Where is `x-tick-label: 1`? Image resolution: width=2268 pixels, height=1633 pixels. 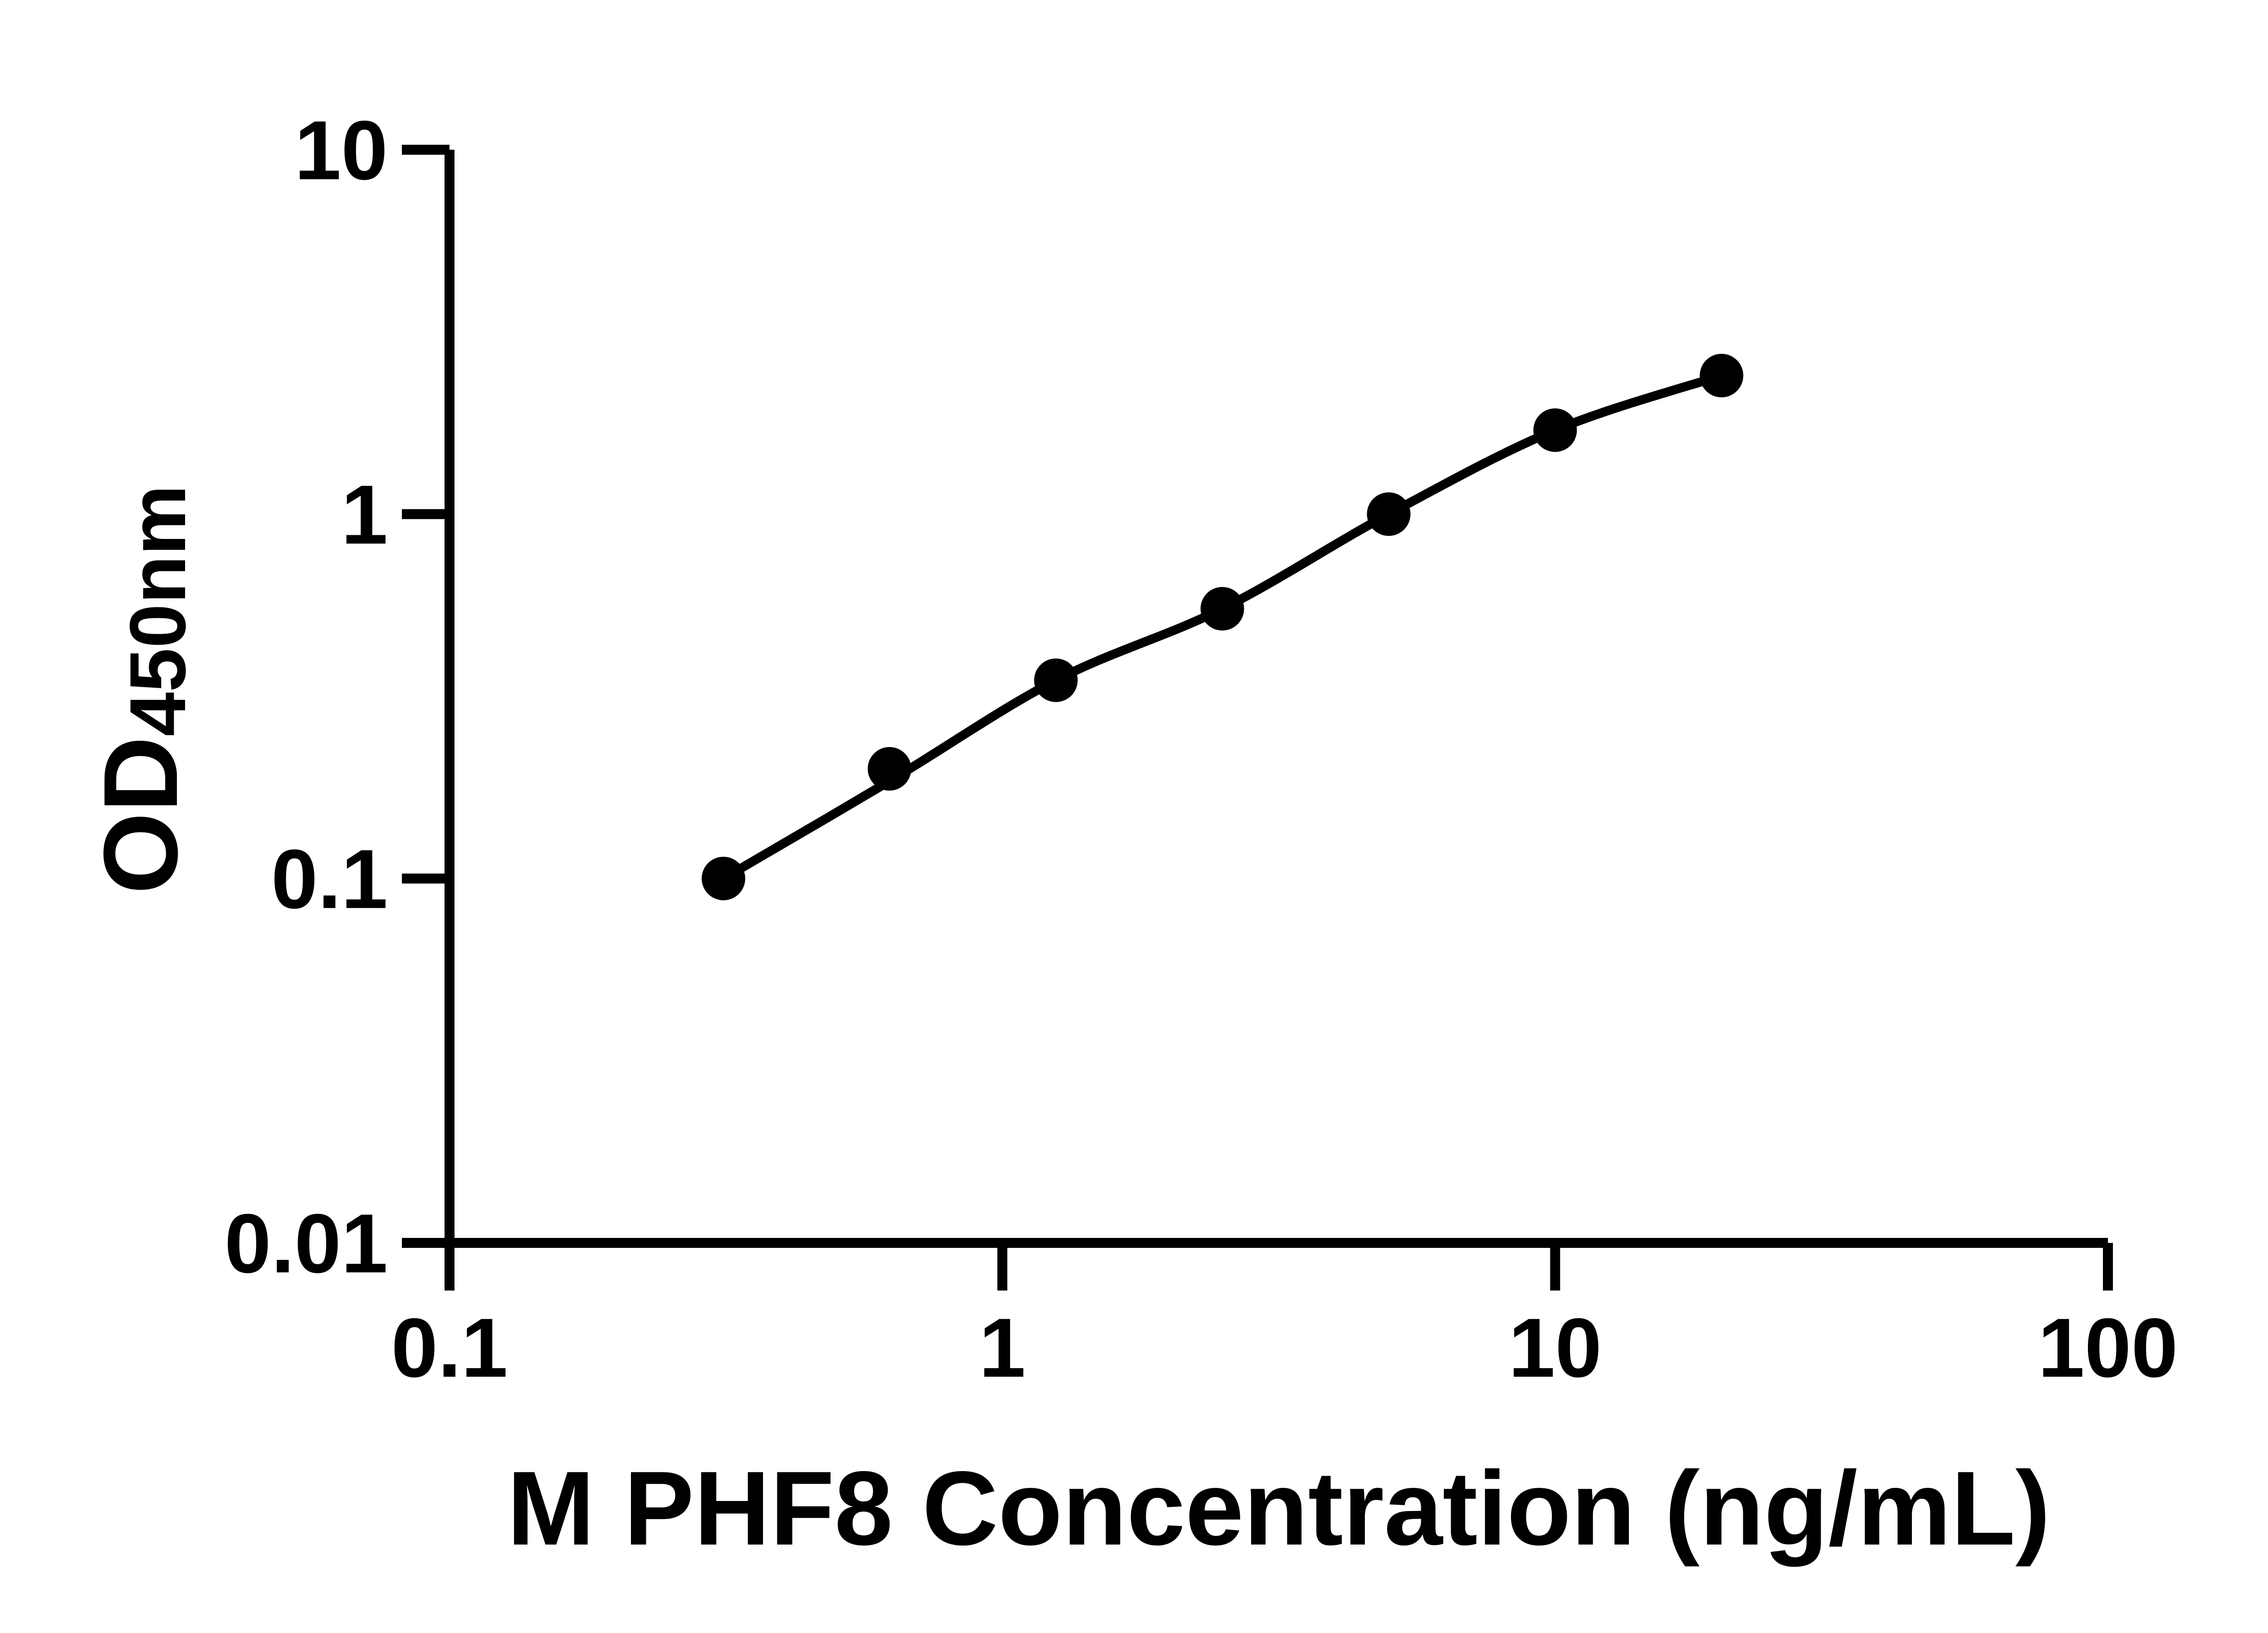
x-tick-label: 1 is located at coordinates (1003, 1348).